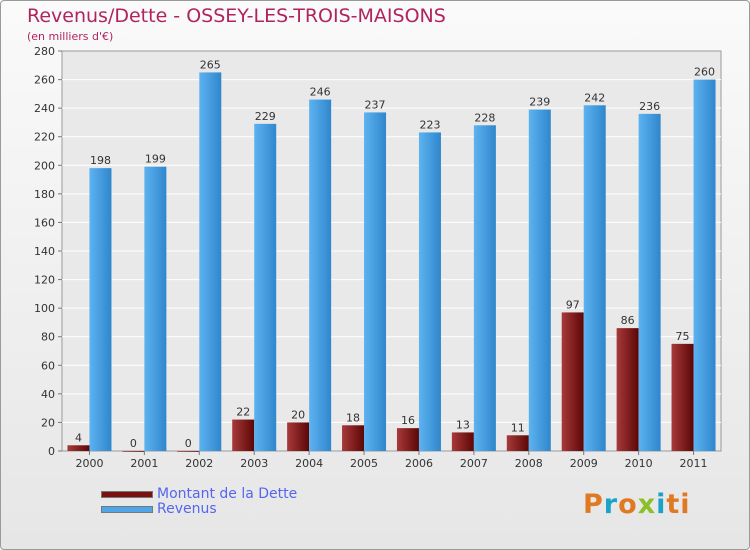  Describe the element at coordinates (649, 106) in the screenshot. I see `data-label-revenus: 236` at that location.